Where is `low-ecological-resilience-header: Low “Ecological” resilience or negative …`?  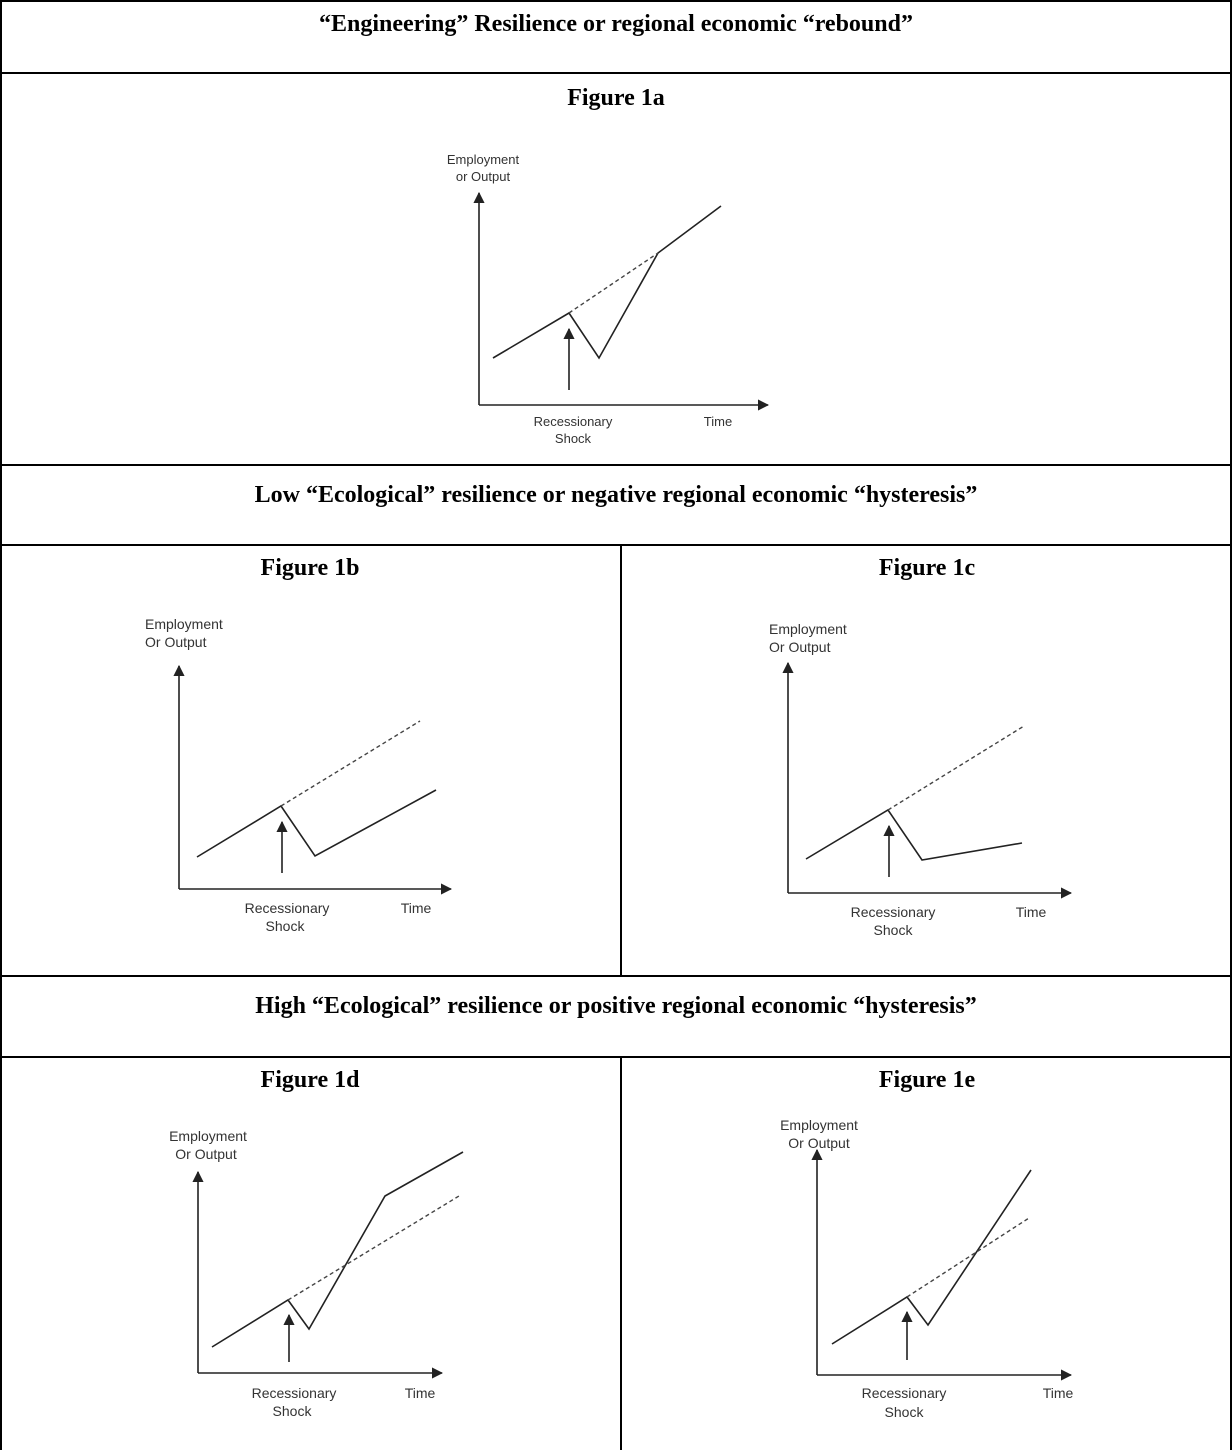
low-ecological-resilience-header: Low “Ecological” resilience or negative … is located at coordinates (616, 495).